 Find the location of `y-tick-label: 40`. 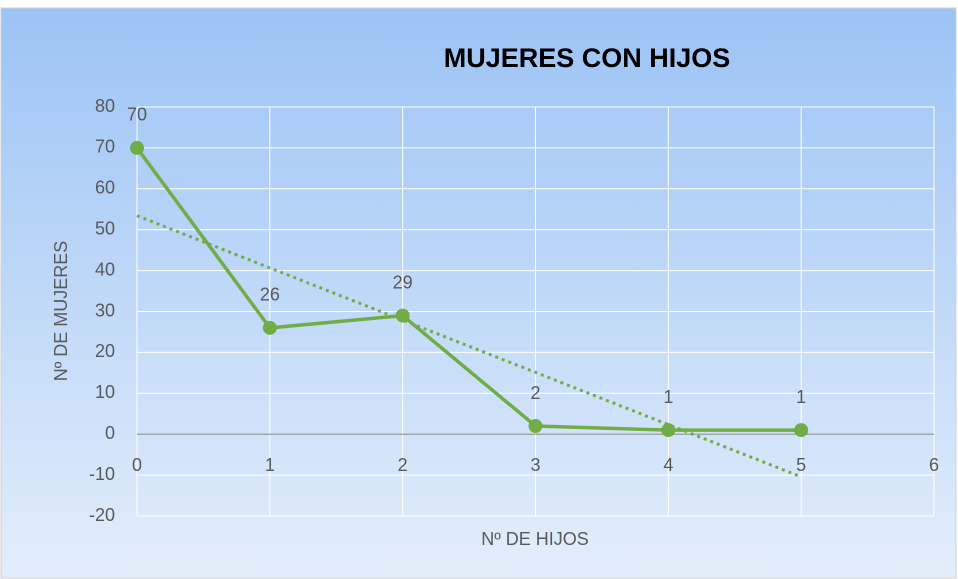

y-tick-label: 40 is located at coordinates (105, 269).